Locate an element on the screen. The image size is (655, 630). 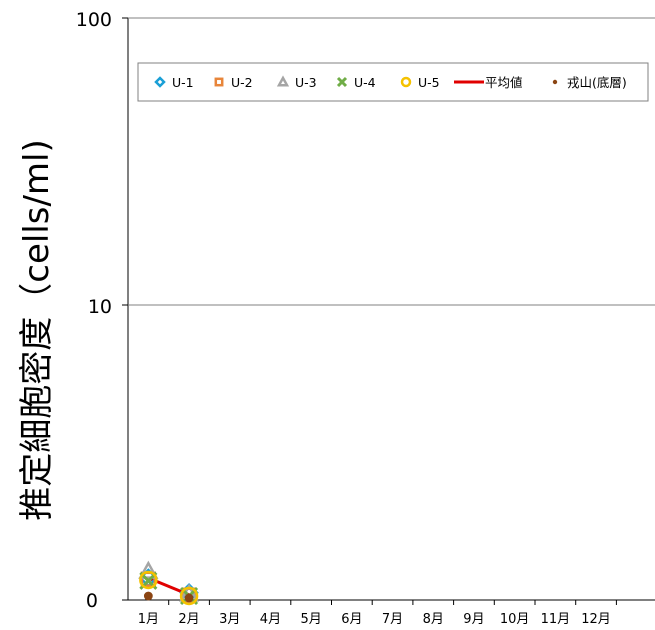
plot-area is located at coordinates (169, 583).